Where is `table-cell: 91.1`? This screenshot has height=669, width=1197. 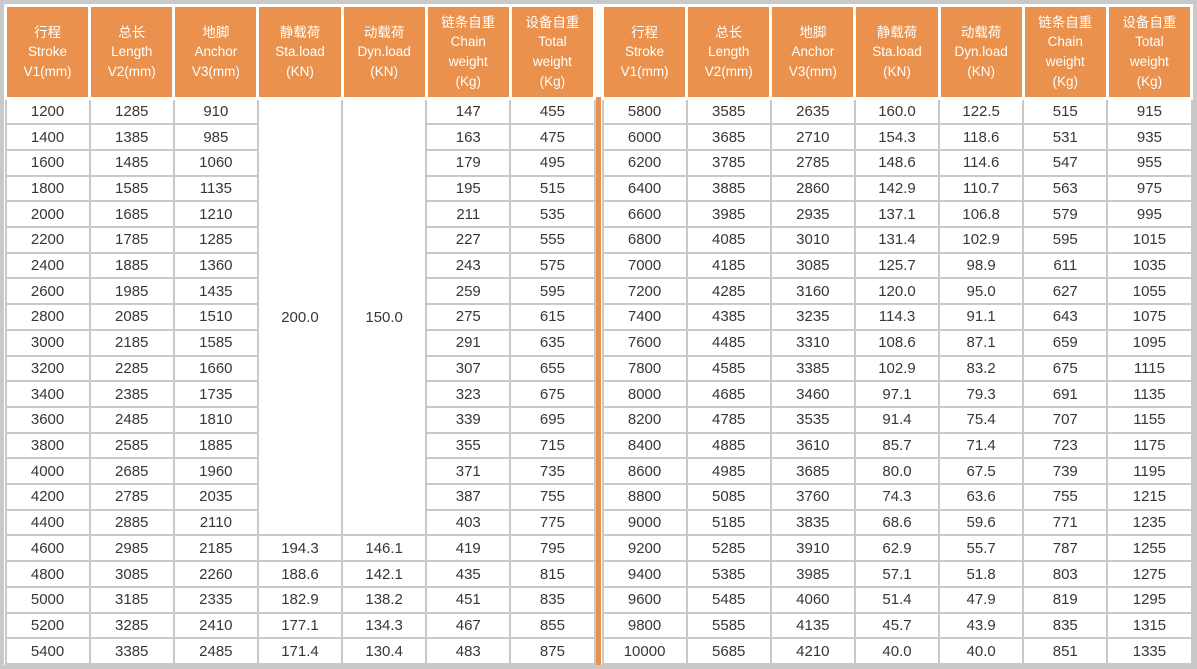 table-cell: 91.1 is located at coordinates (981, 317).